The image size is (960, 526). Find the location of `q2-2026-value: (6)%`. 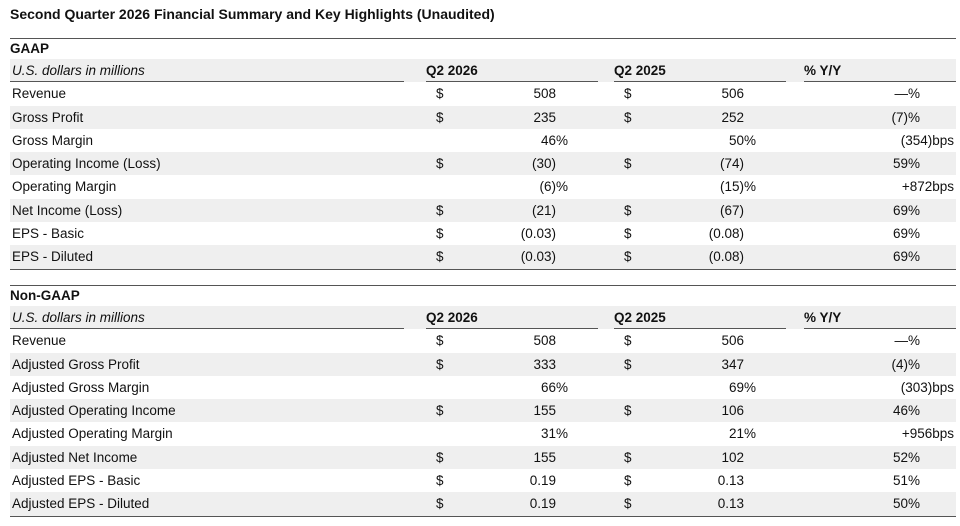

q2-2026-value: (6)% is located at coordinates (553, 187).